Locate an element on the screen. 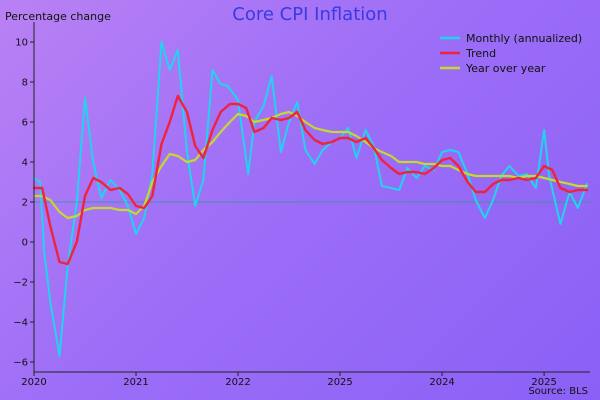 This screenshot has height=400, width=600. y-axis-label: Percentage change is located at coordinates (58, 16).